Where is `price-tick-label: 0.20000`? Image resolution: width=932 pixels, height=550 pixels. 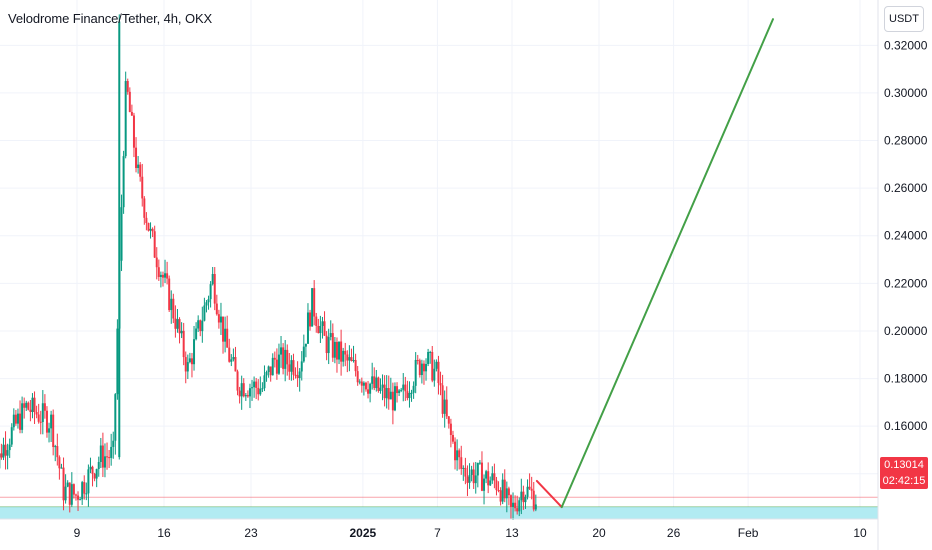 price-tick-label: 0.20000 is located at coordinates (906, 331).